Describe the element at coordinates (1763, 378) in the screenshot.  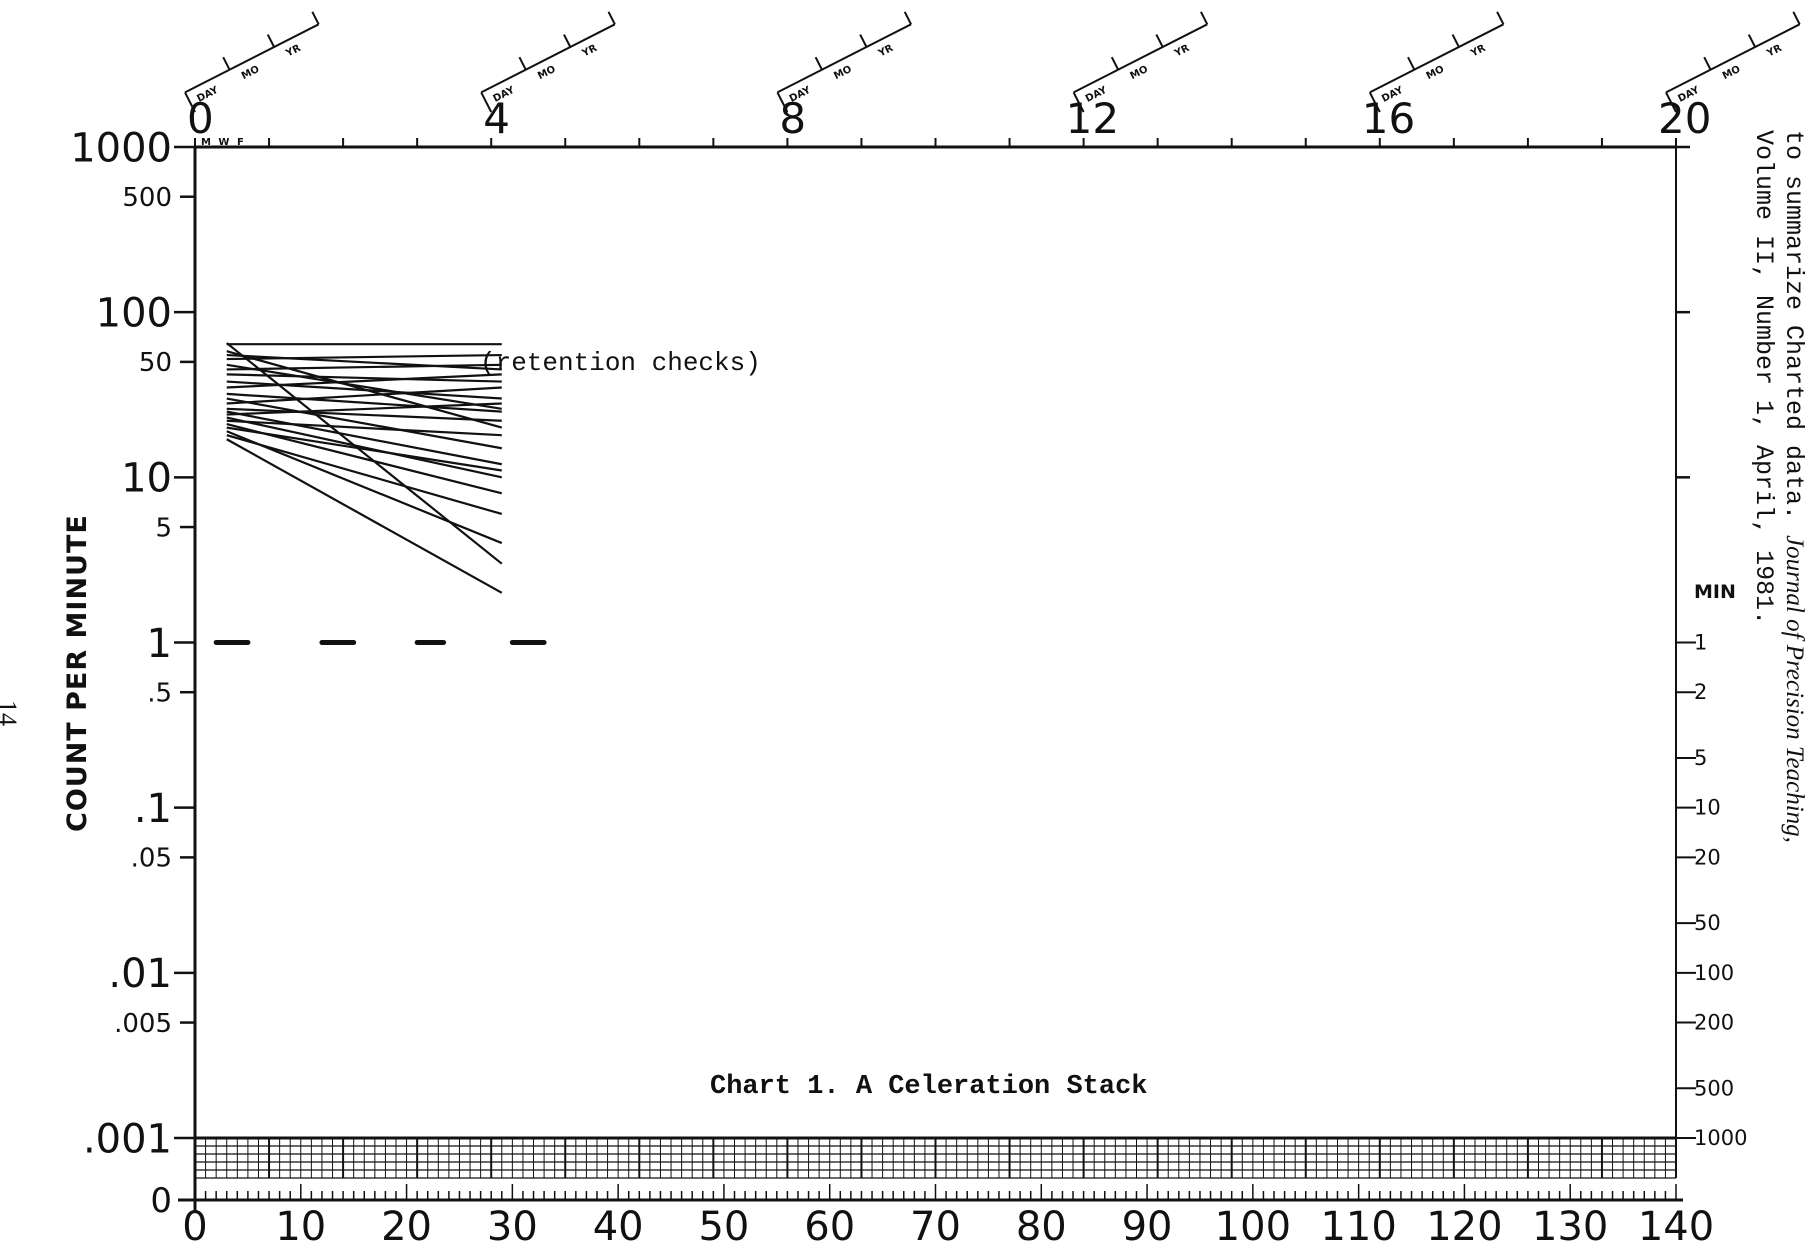
I see `citation-line-2: Volume II, Number 1, April, 1981.` at that location.